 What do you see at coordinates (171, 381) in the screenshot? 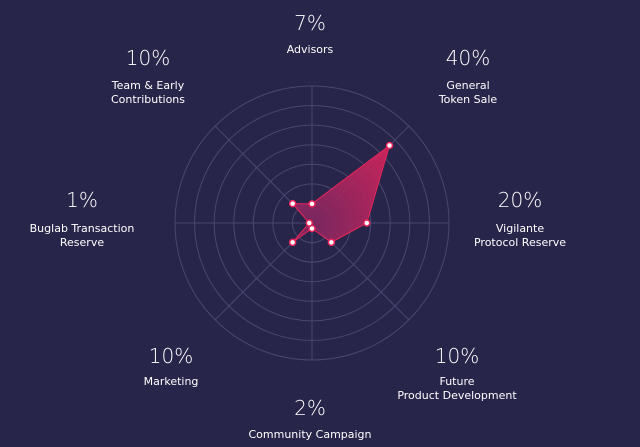
I see `category-label: Marketing` at bounding box center [171, 381].